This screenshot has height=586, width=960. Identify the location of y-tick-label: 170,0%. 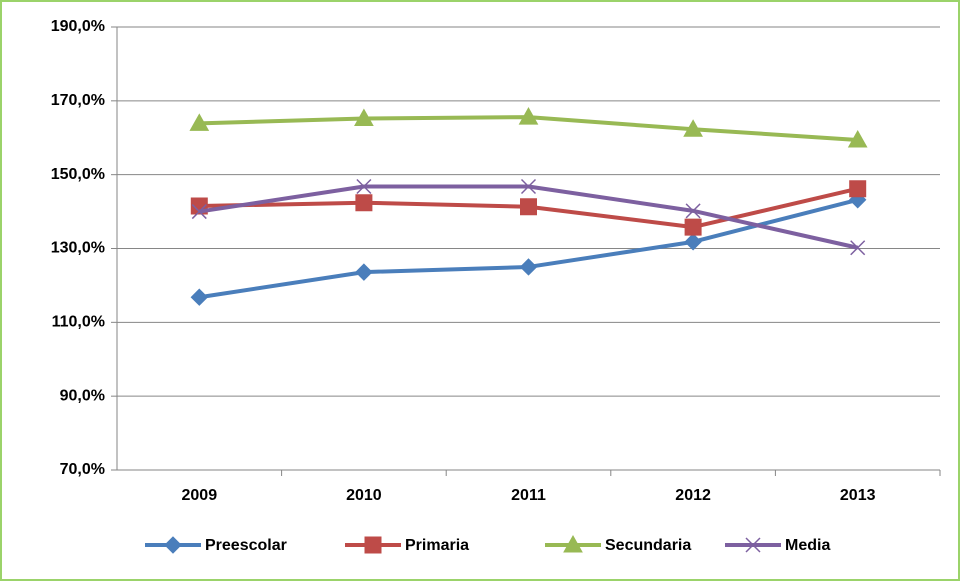
(78, 100).